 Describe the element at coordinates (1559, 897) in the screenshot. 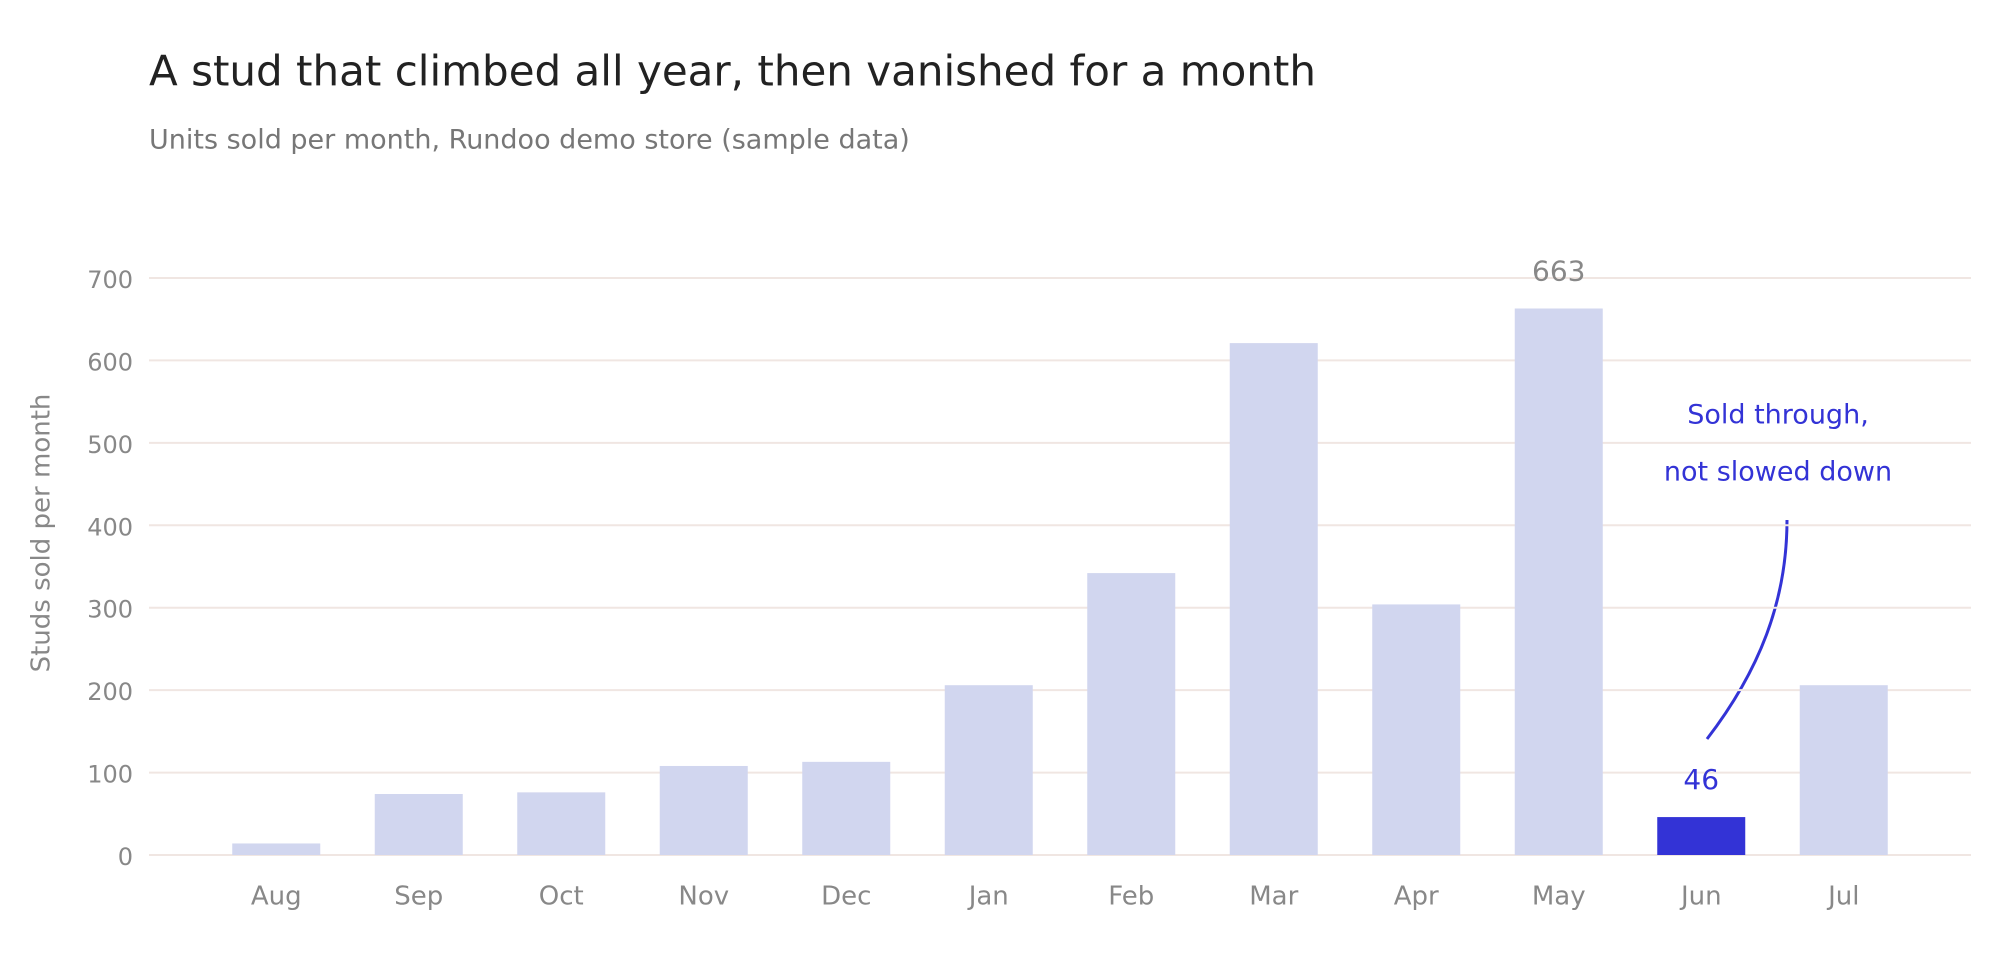

I see `x-tick-label: May` at that location.